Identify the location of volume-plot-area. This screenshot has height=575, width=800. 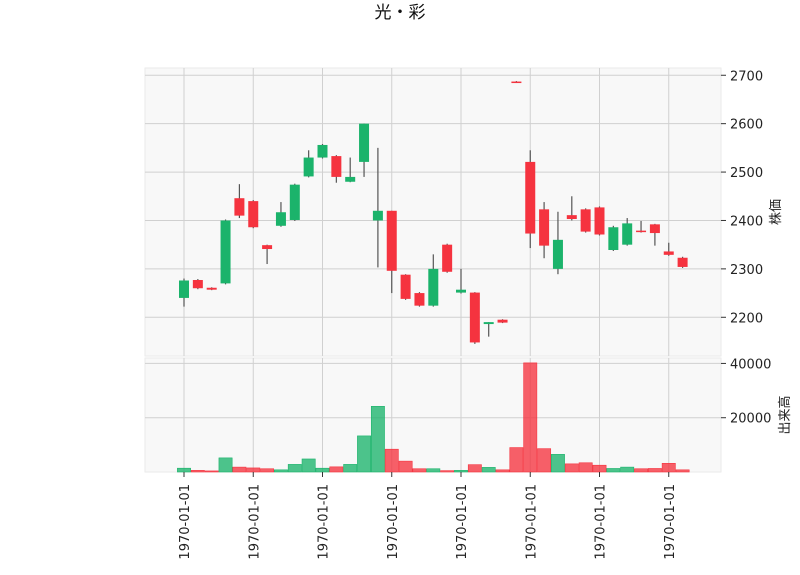
(433, 415).